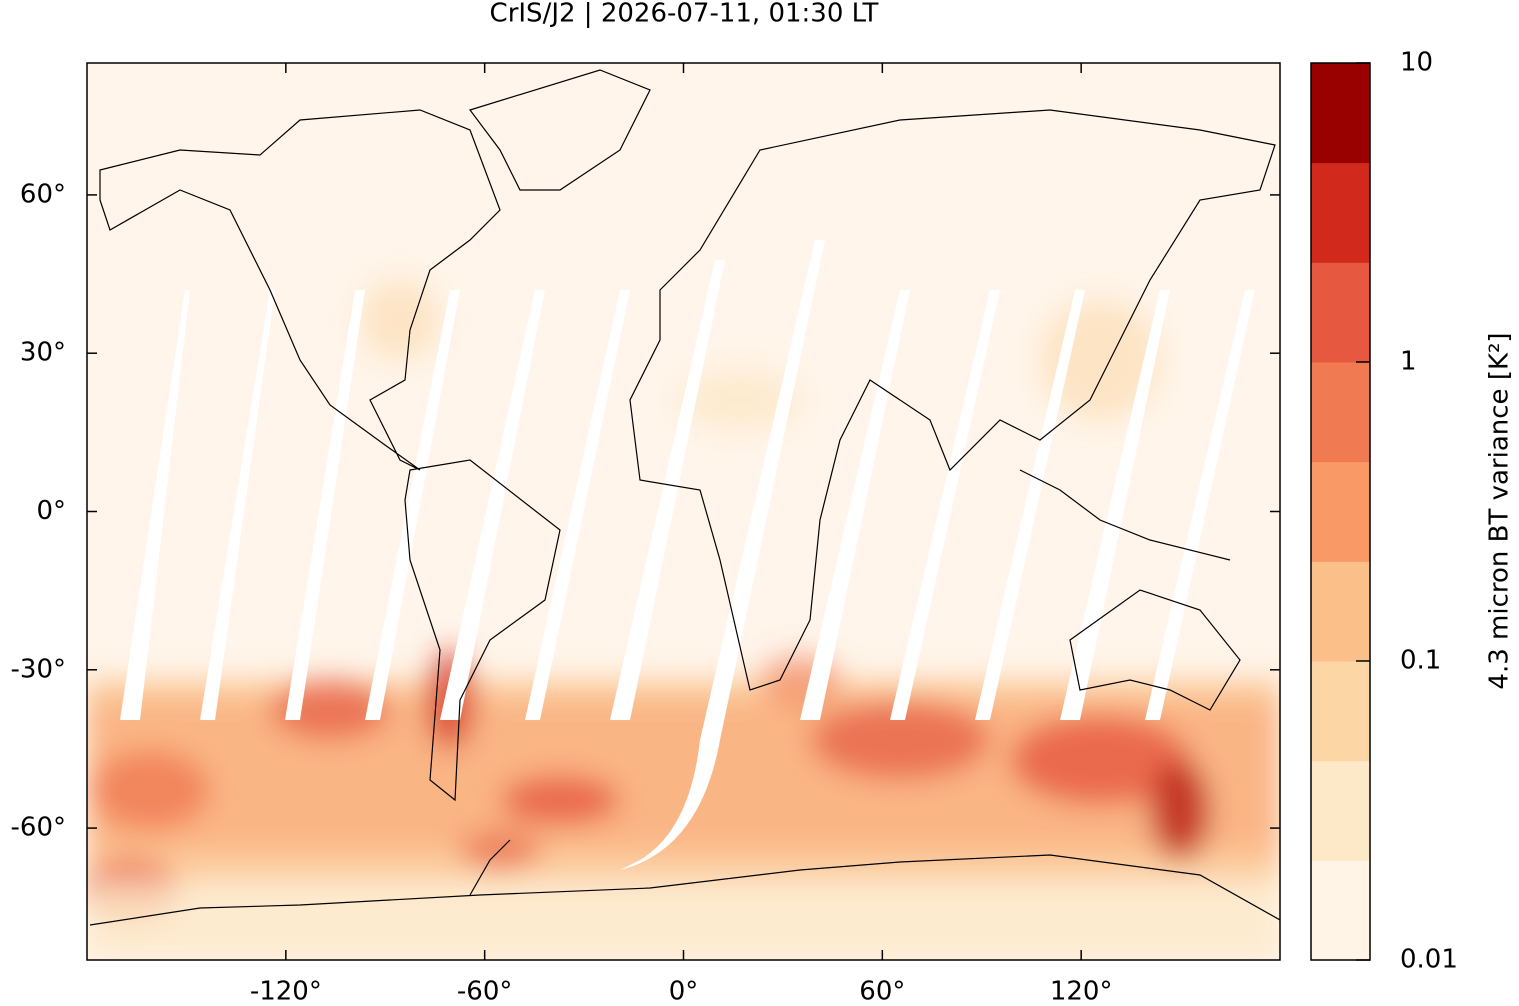 The width and height of the screenshot is (1519, 1006). Describe the element at coordinates (1416, 63) in the screenshot. I see `colorbar-tick-label: 10` at that location.